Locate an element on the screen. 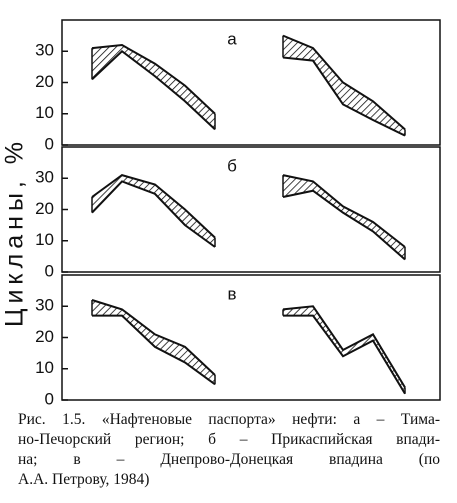 The image size is (457, 503). caption-line: А.А. Петрову, 1984) is located at coordinates (84, 479).